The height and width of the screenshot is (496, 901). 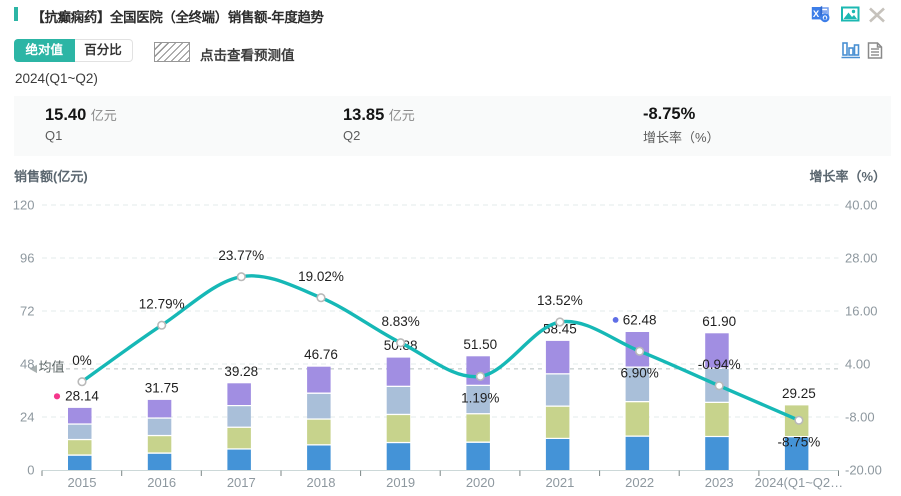 I want to click on svg-text: 2022, so click(x=639, y=482).